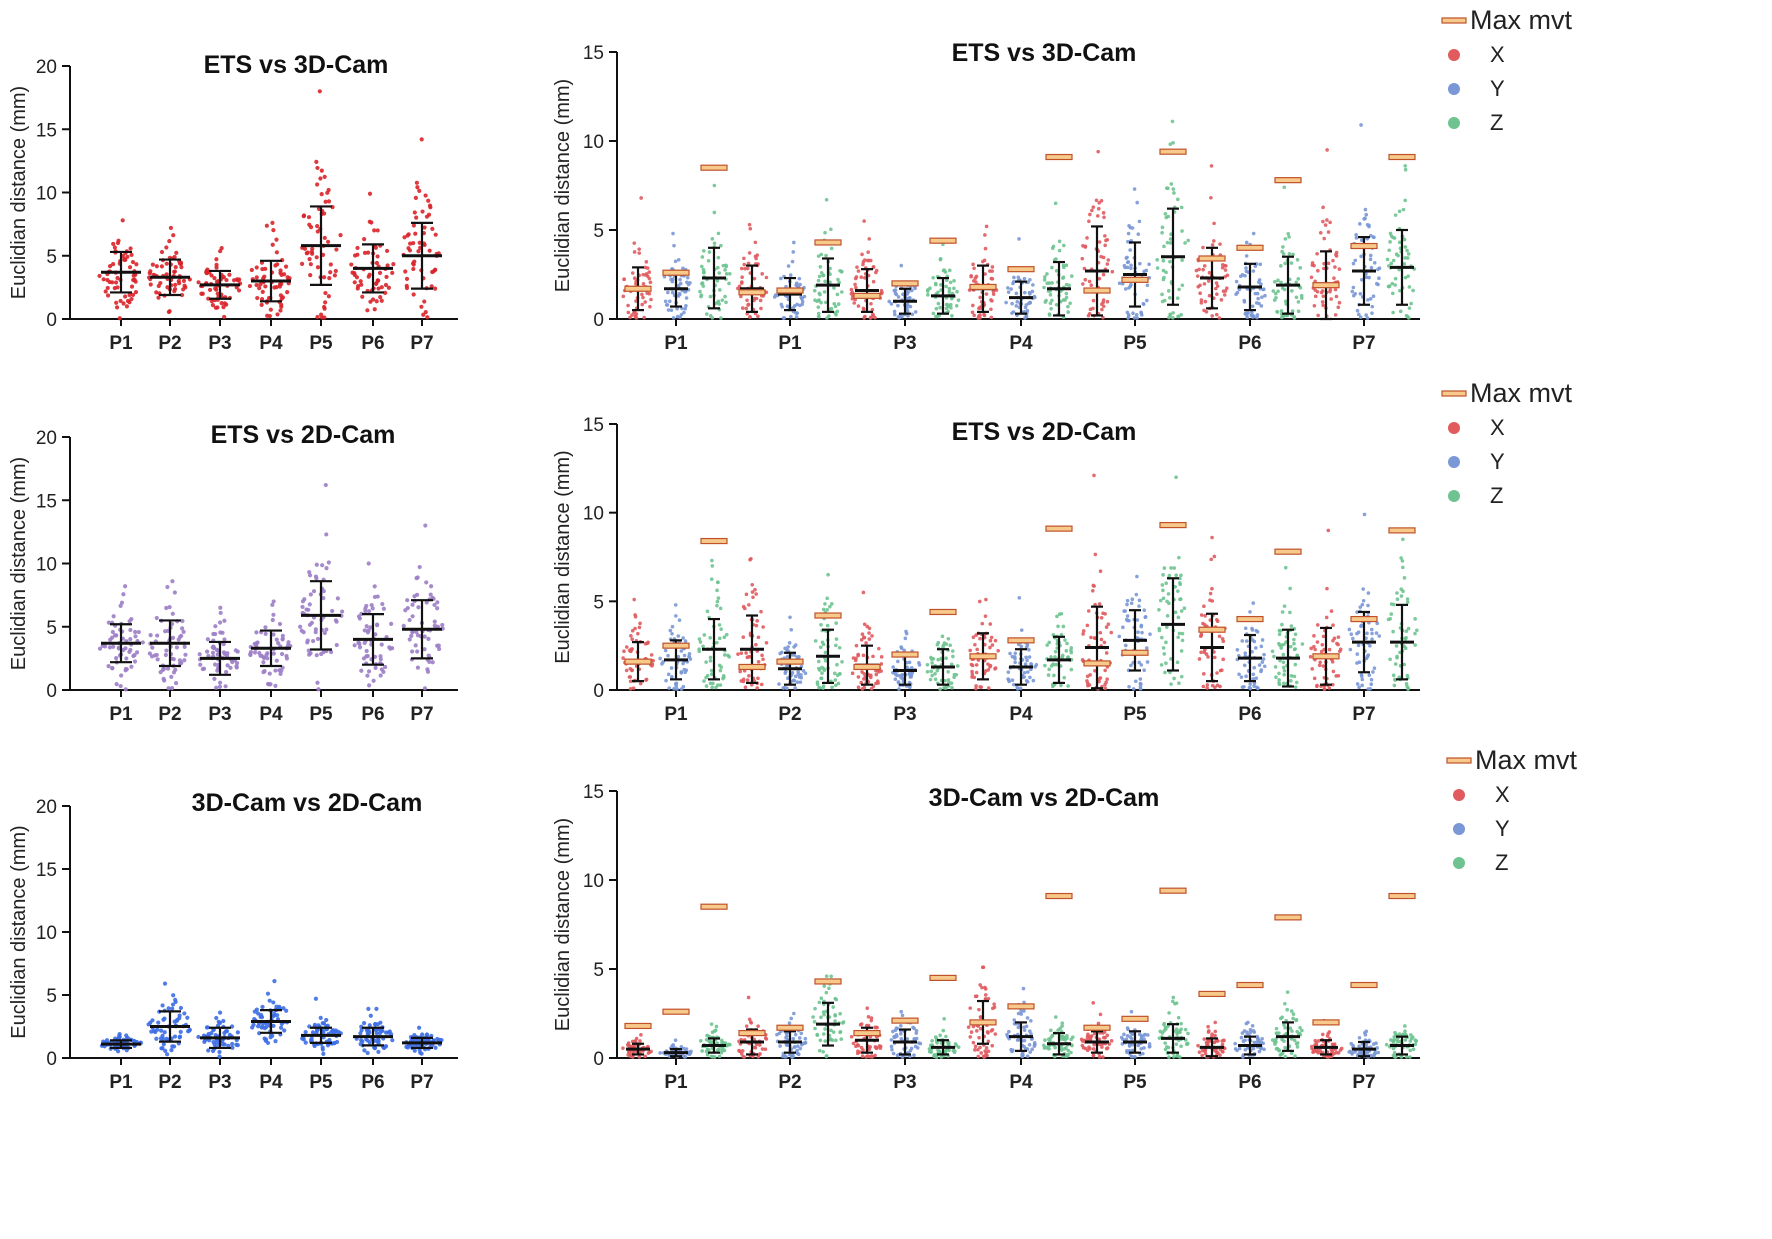  What do you see at coordinates (421, 1082) in the screenshot?
I see `x-tick-label: P7` at bounding box center [421, 1082].